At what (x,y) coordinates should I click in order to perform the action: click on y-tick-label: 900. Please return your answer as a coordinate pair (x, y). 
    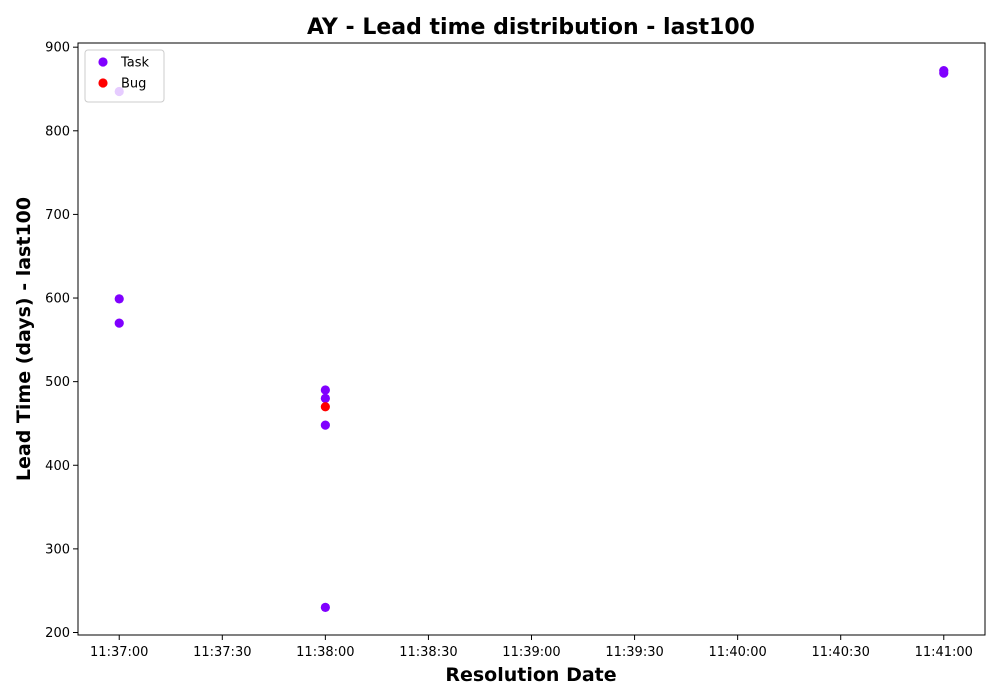
    Looking at the image, I should click on (57, 48).